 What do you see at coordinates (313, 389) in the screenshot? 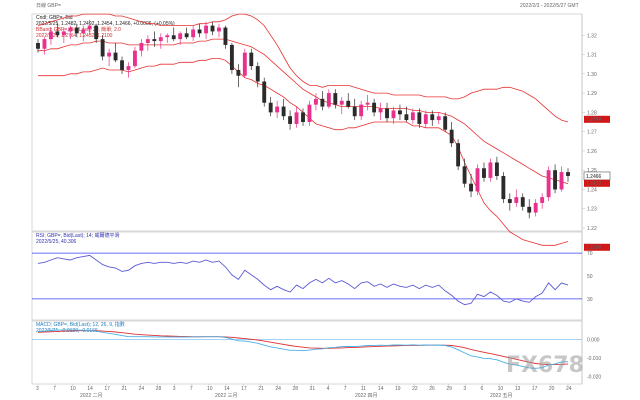
I see `x-tick-label: 31` at bounding box center [313, 389].